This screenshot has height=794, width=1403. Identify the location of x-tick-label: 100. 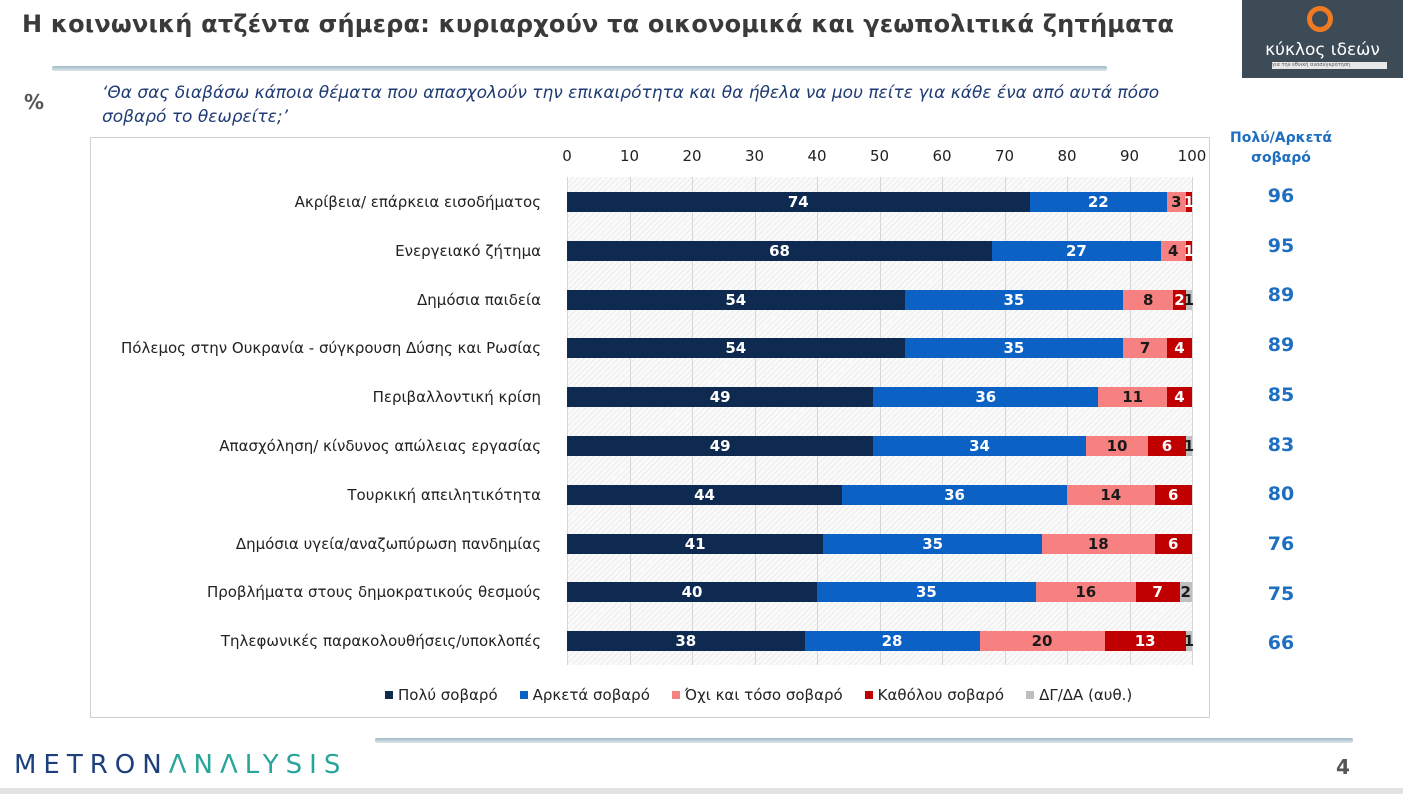
(1192, 156).